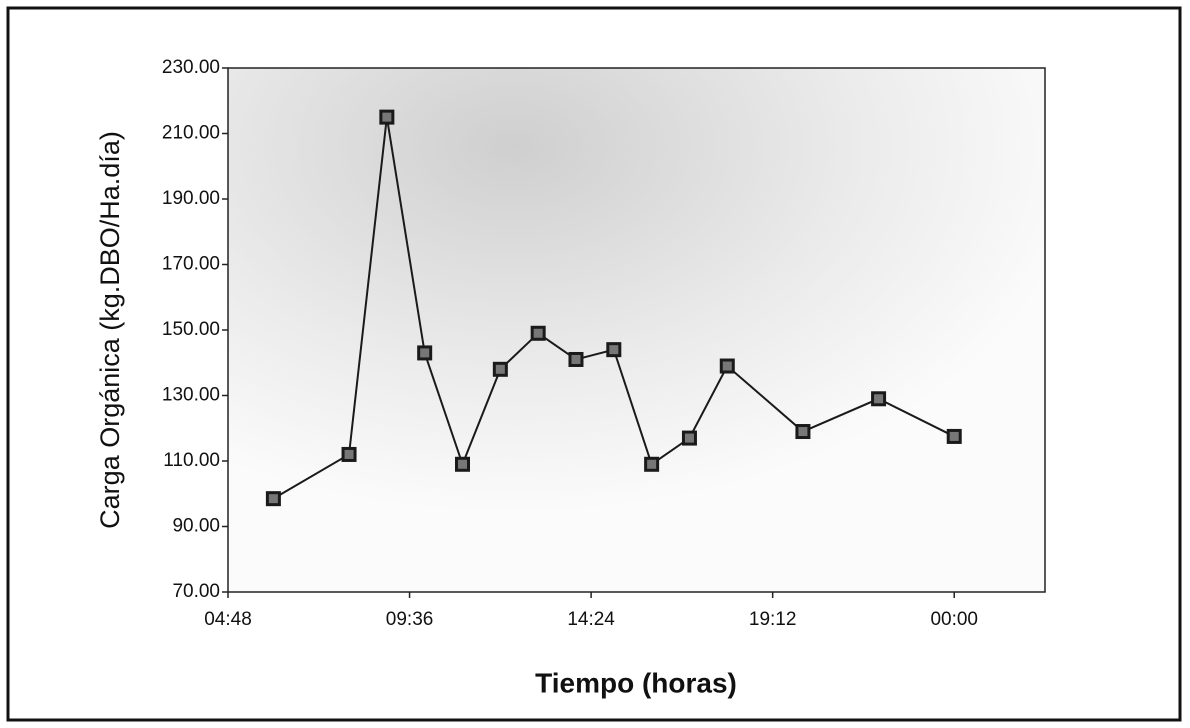 This screenshot has height=728, width=1190. I want to click on x-tick-label: 09:36, so click(410, 619).